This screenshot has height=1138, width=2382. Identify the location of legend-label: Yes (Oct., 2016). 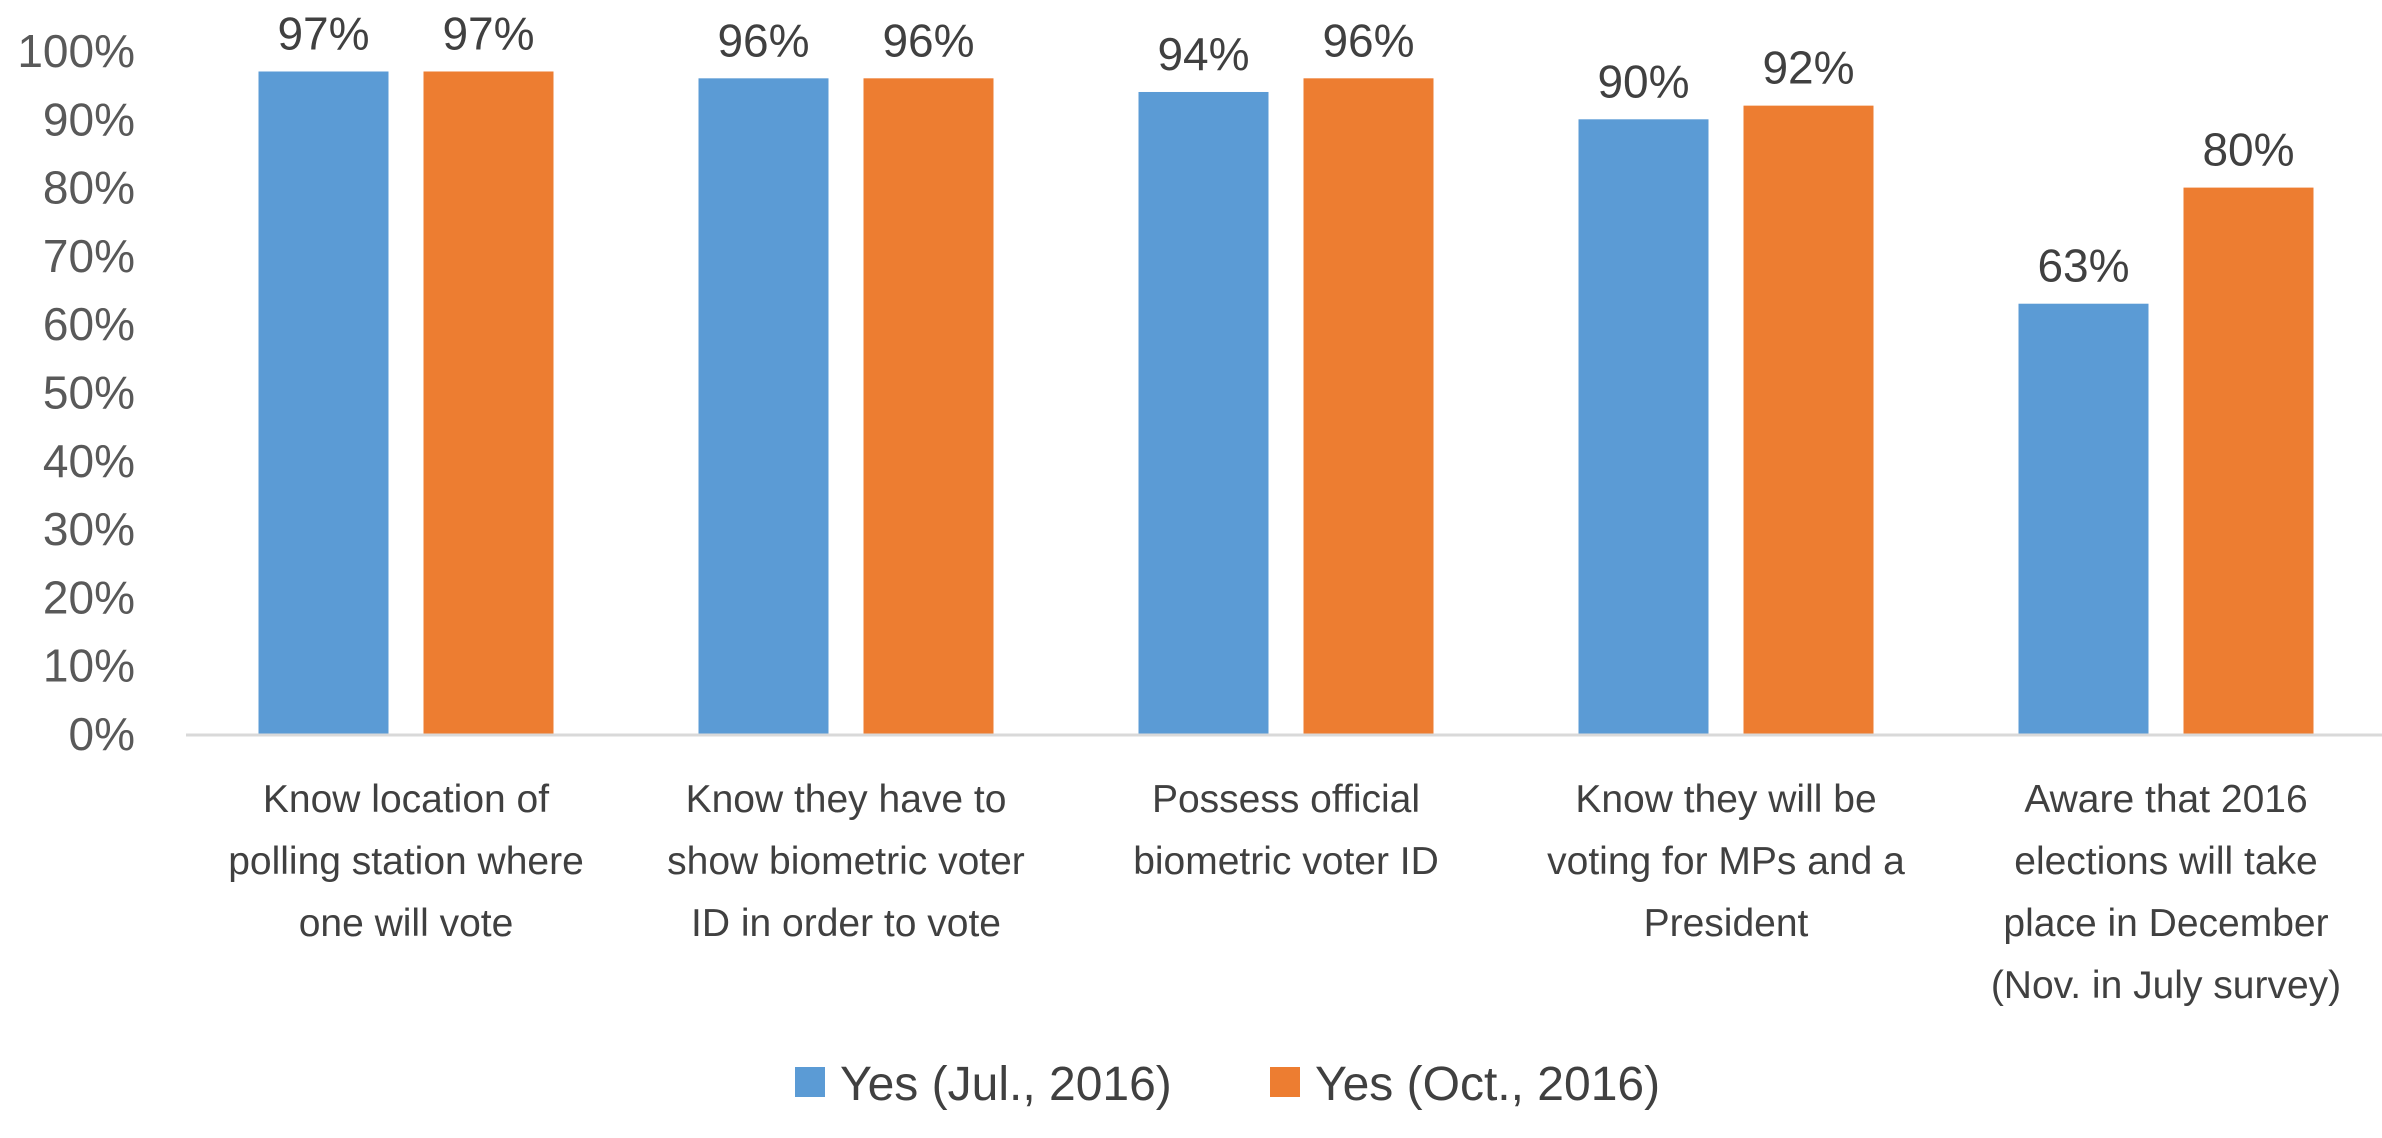
(1487, 1084).